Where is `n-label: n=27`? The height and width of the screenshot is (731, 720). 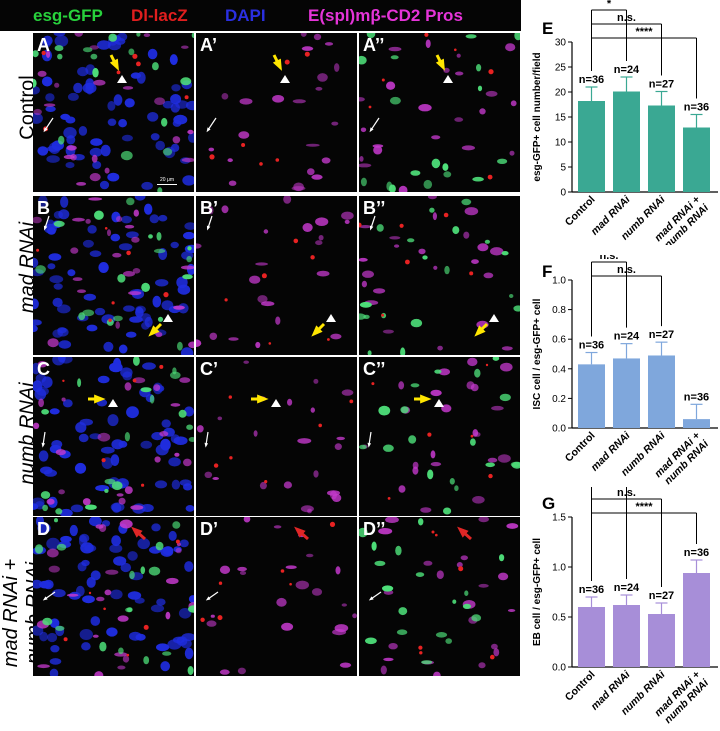 n-label: n=27 is located at coordinates (661, 335).